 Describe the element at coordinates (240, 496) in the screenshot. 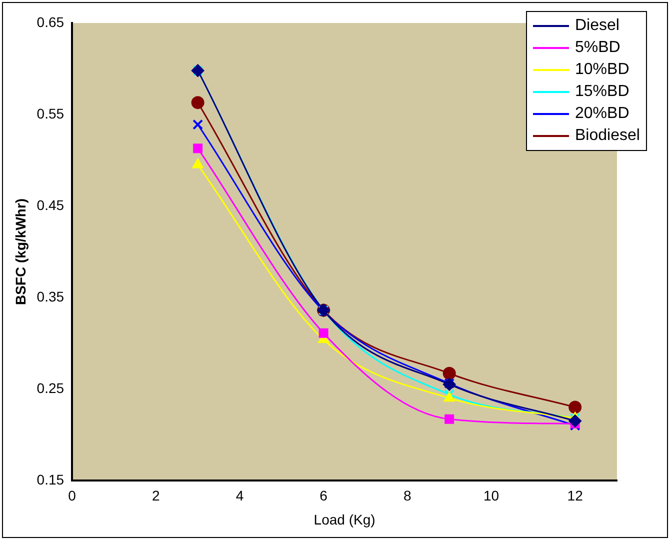

I see `x-tick-label: 4` at that location.